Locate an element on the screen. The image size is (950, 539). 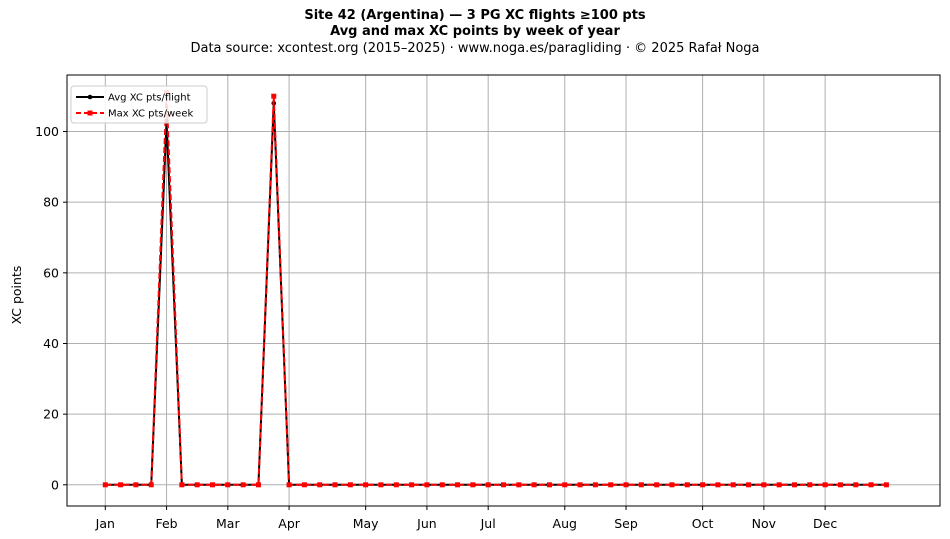
legend-marker-max is located at coordinates (90, 113).